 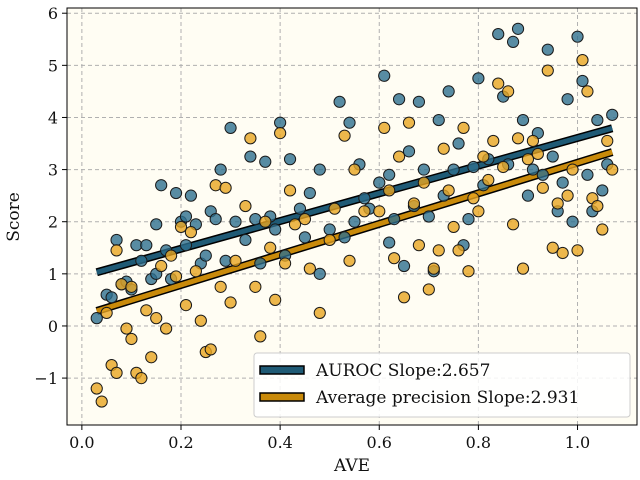 What do you see at coordinates (53, 65) in the screenshot?
I see `y-tick-label: 5` at bounding box center [53, 65].